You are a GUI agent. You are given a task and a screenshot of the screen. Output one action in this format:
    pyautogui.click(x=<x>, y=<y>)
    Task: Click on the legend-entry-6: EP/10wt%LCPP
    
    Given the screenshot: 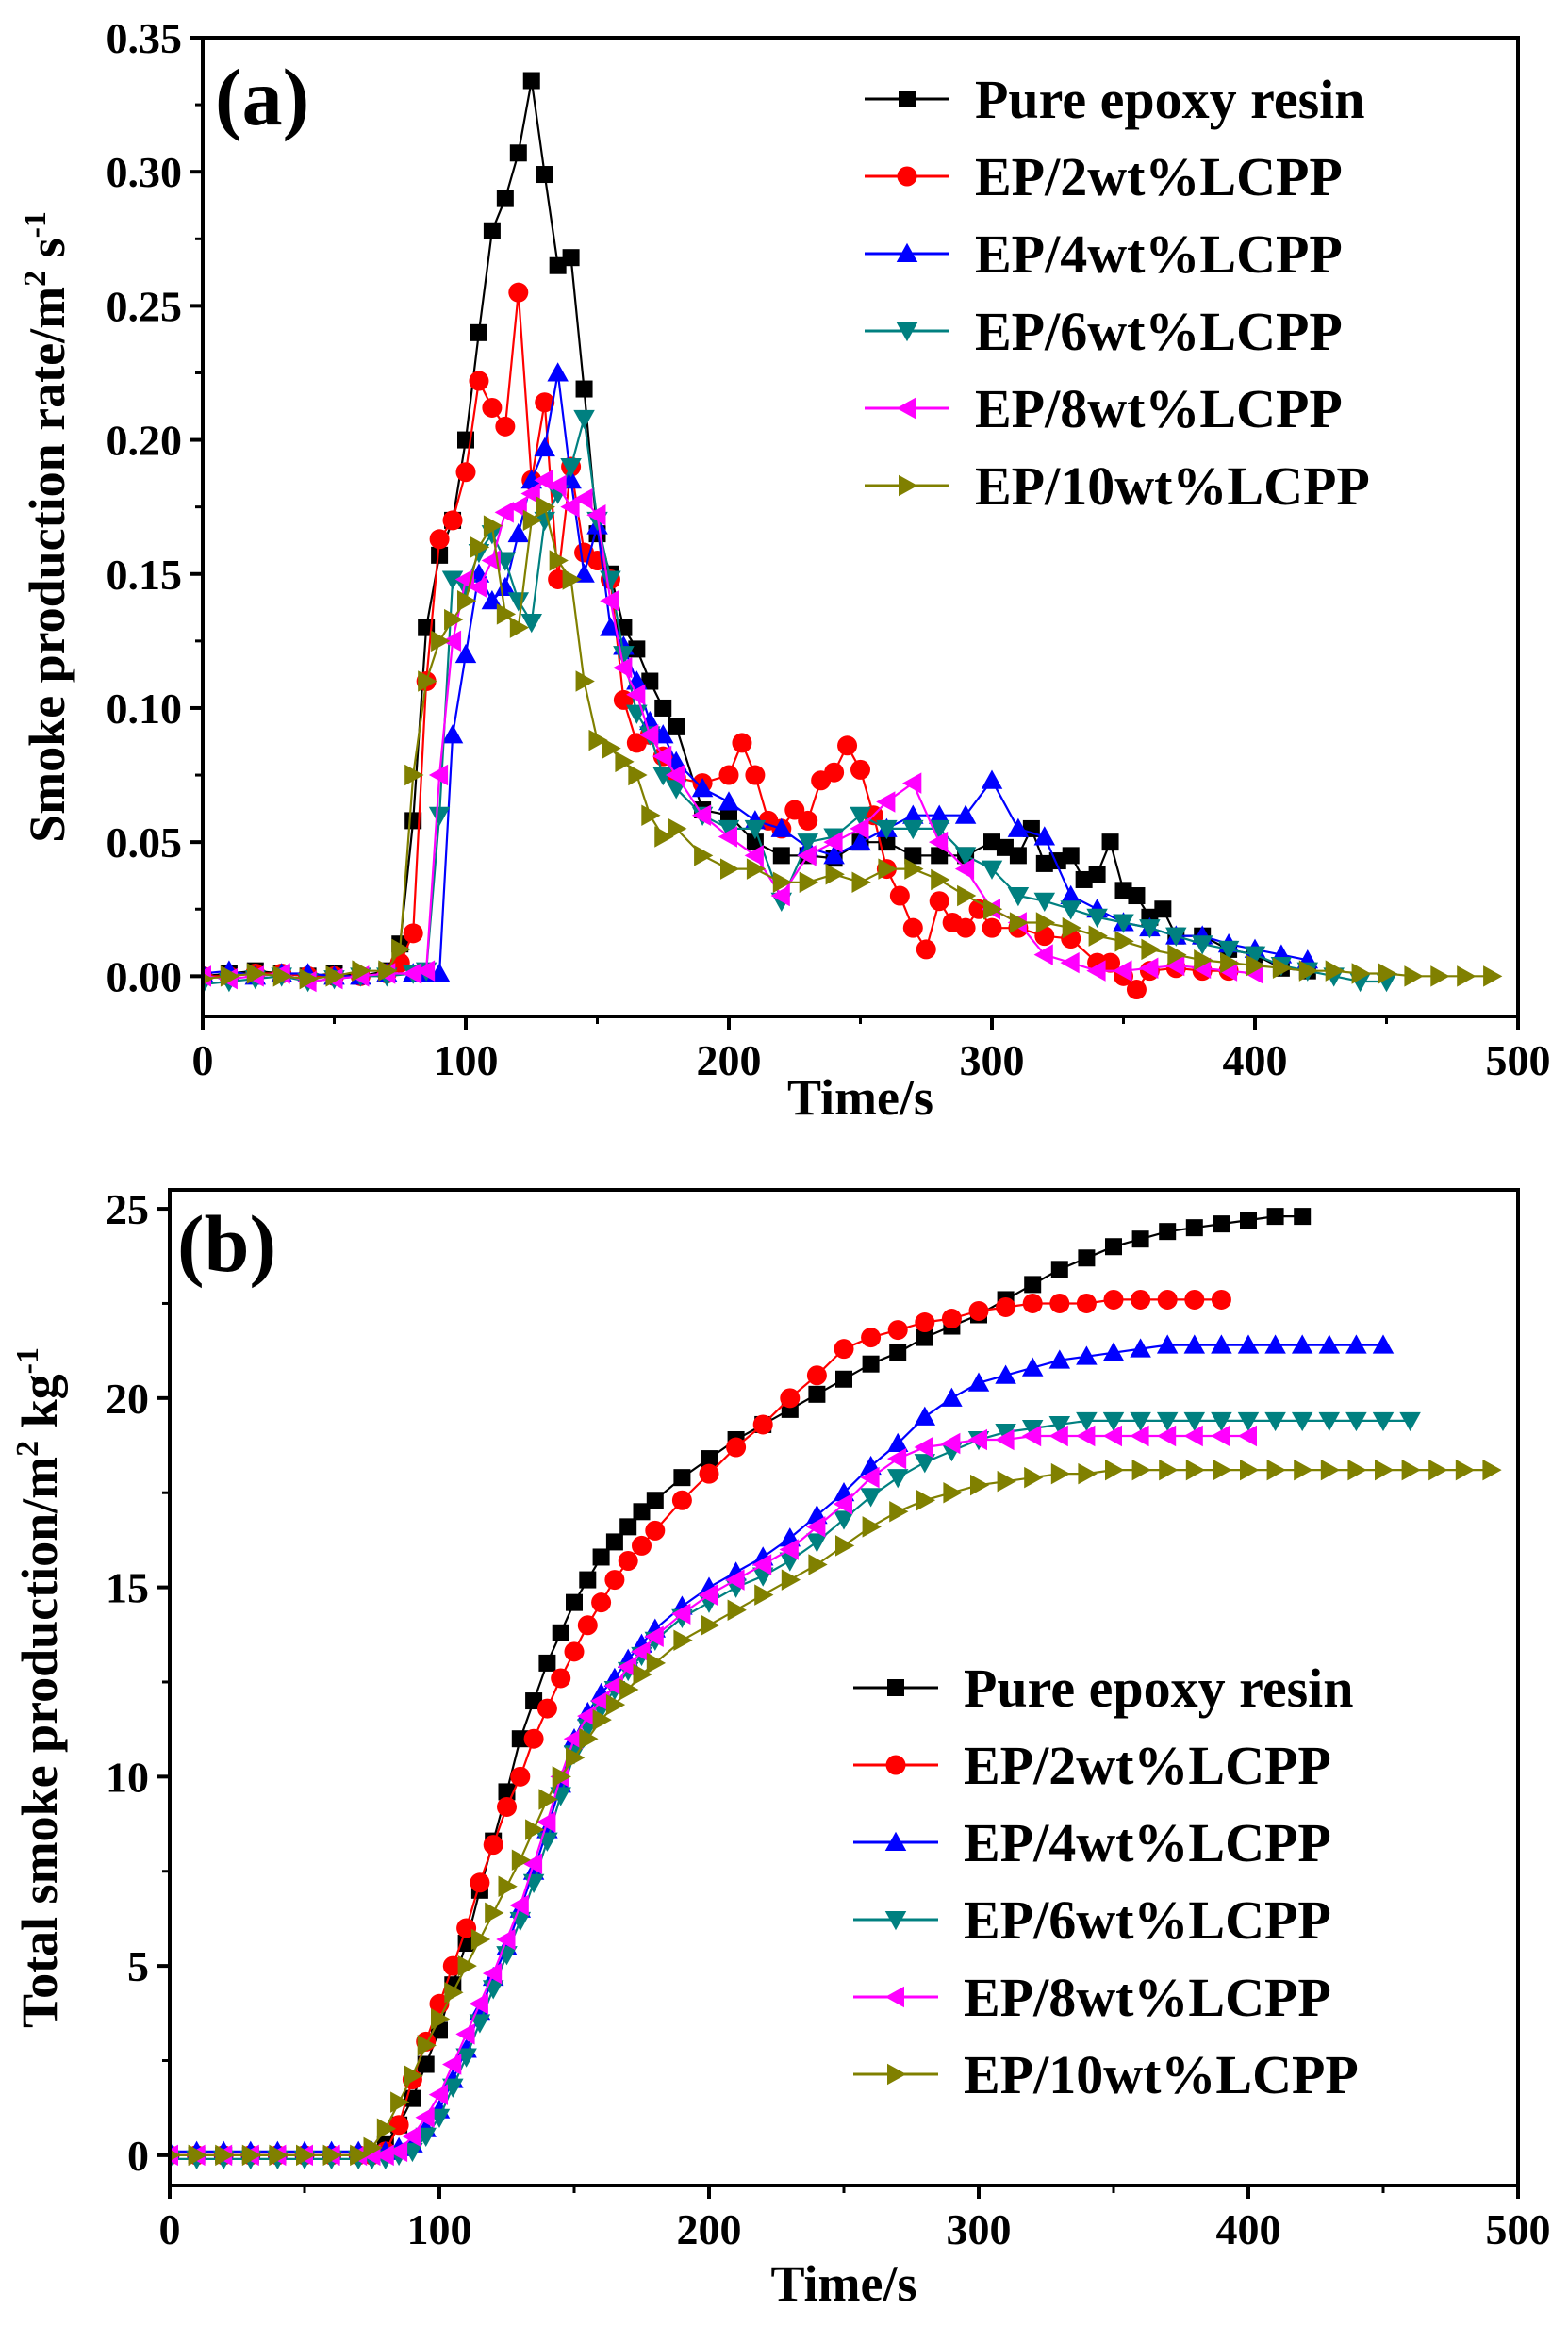 What is the action you would take?
    pyautogui.click(x=1106, y=2074)
    